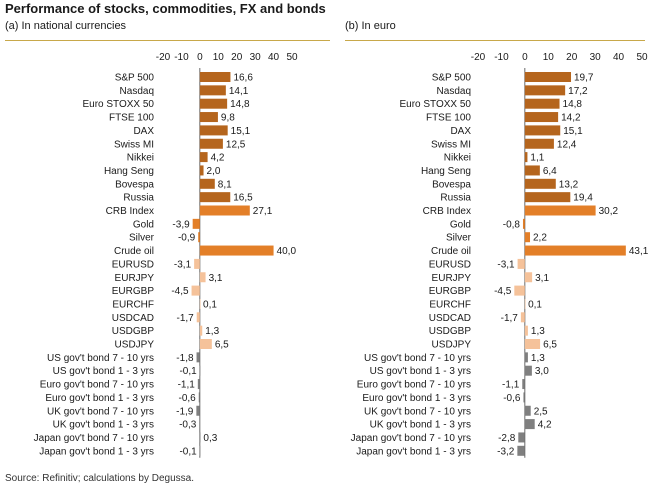 The height and width of the screenshot is (490, 650). What do you see at coordinates (243, 78) in the screenshot?
I see `value-label: 16,6` at bounding box center [243, 78].